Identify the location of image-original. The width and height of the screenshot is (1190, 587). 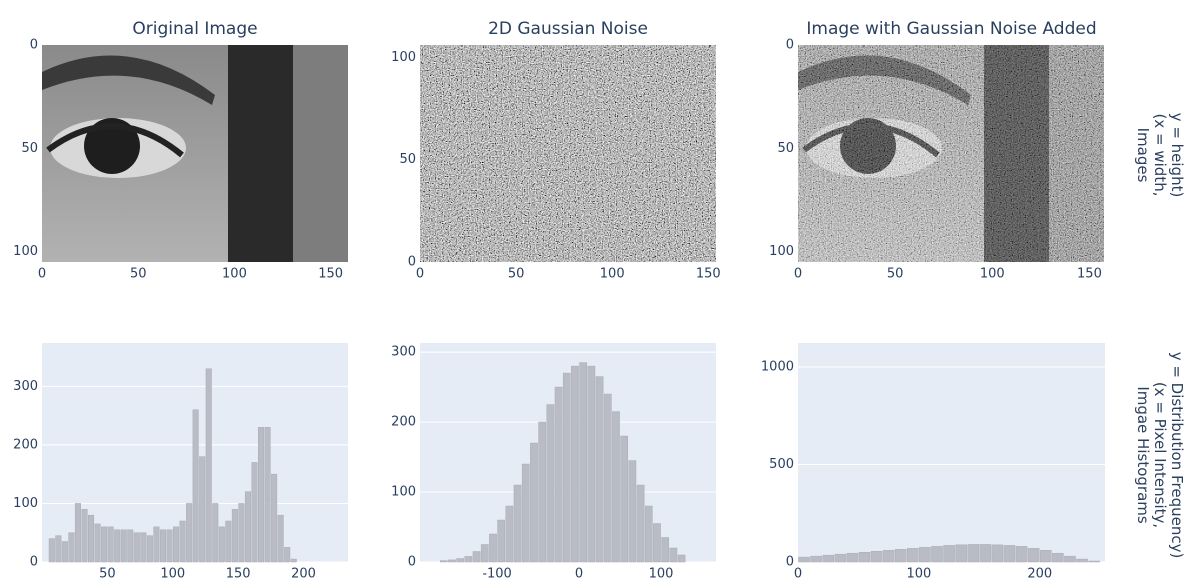
(195, 153).